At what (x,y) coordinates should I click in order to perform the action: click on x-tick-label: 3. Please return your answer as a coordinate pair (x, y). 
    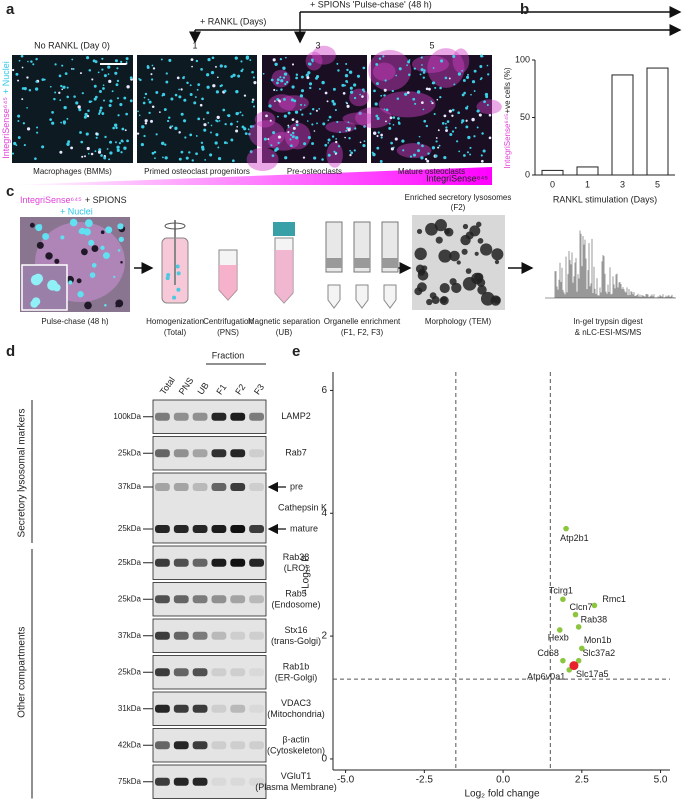
    Looking at the image, I should click on (622, 184).